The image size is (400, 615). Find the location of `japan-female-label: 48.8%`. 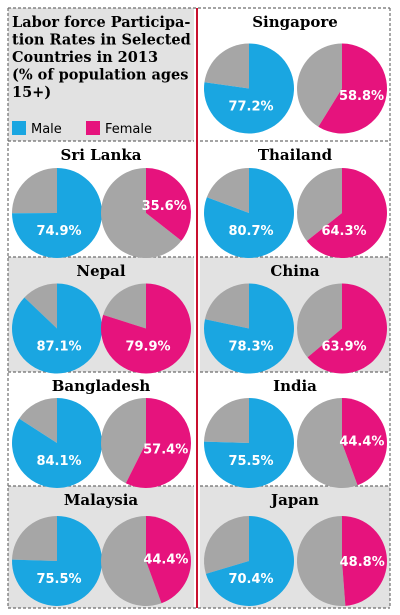

japan-female-label: 48.8% is located at coordinates (362, 562).